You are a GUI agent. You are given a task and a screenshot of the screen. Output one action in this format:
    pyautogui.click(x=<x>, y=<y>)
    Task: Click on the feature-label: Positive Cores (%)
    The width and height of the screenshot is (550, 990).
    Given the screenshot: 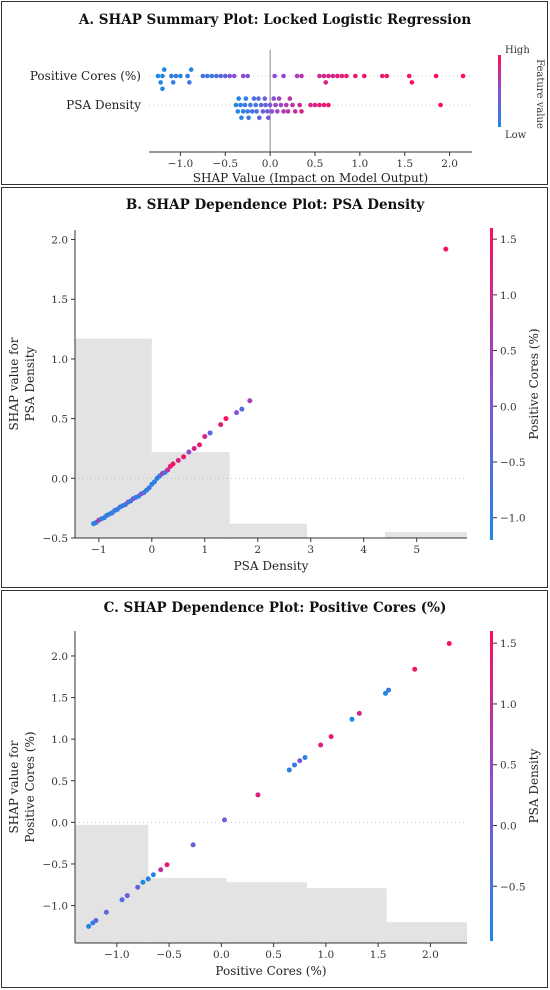 What is the action you would take?
    pyautogui.click(x=85, y=76)
    